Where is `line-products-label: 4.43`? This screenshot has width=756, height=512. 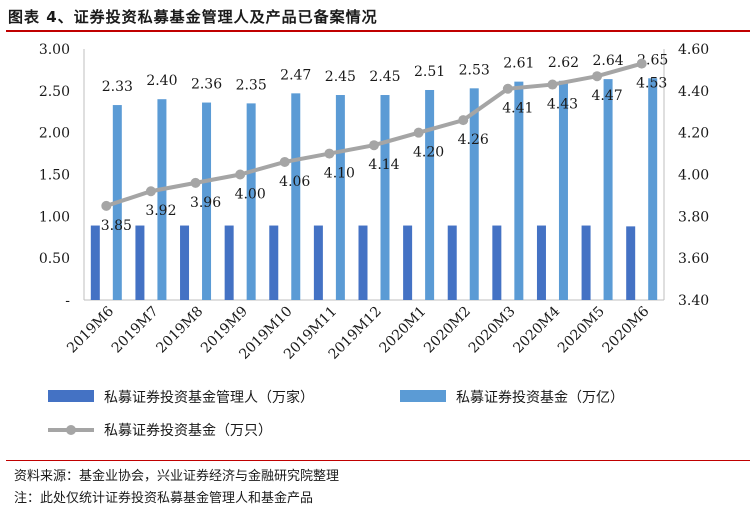
line-products-label: 4.43 is located at coordinates (562, 105).